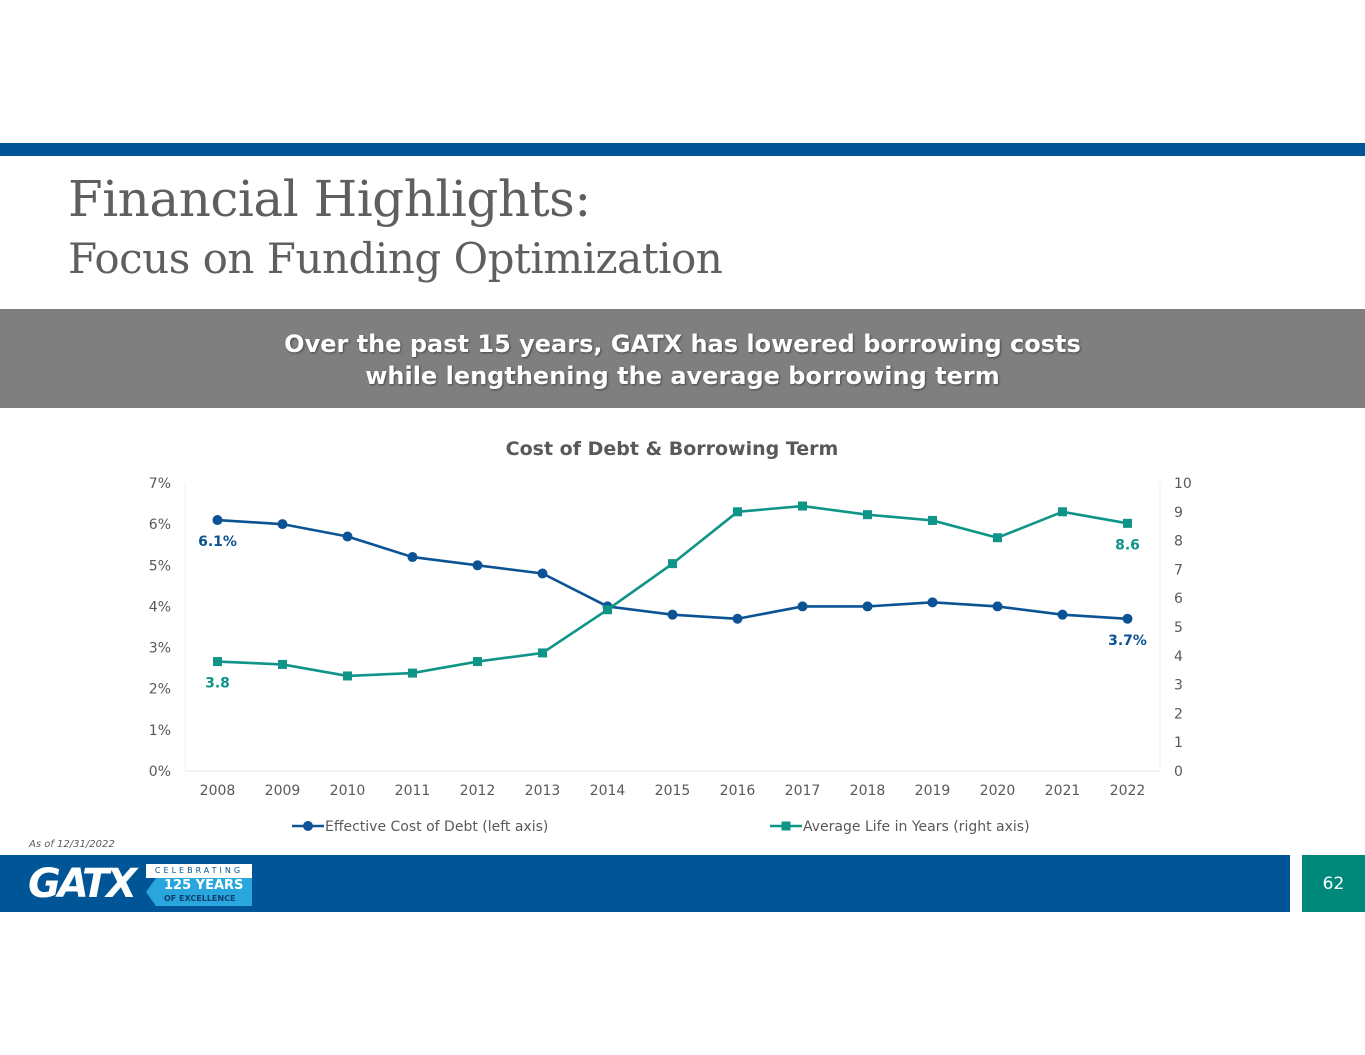 The width and height of the screenshot is (1365, 1055). Describe the element at coordinates (933, 791) in the screenshot. I see `x-tick-label: 2019` at that location.